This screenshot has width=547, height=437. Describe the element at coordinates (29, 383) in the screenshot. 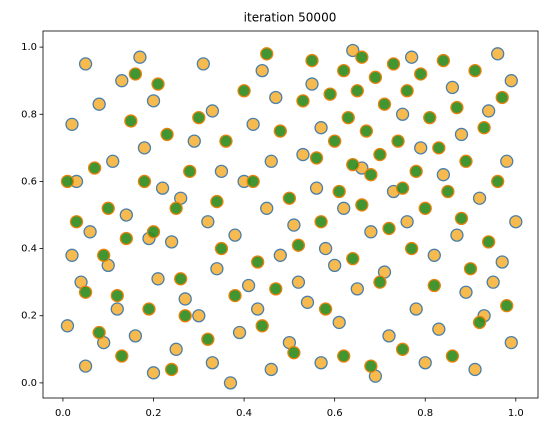

I see `y-tick-label: 0.0` at that location.